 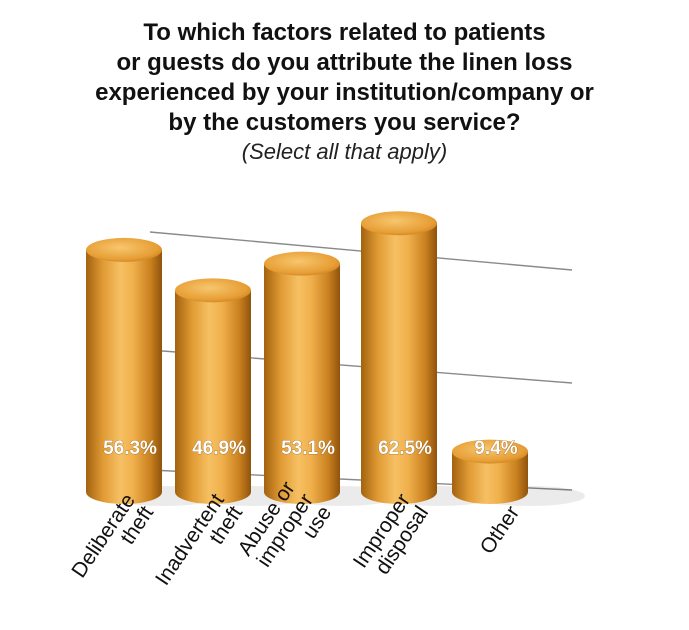 I want to click on chart-title-line-1: To which factors related to patients, so click(x=344, y=32).